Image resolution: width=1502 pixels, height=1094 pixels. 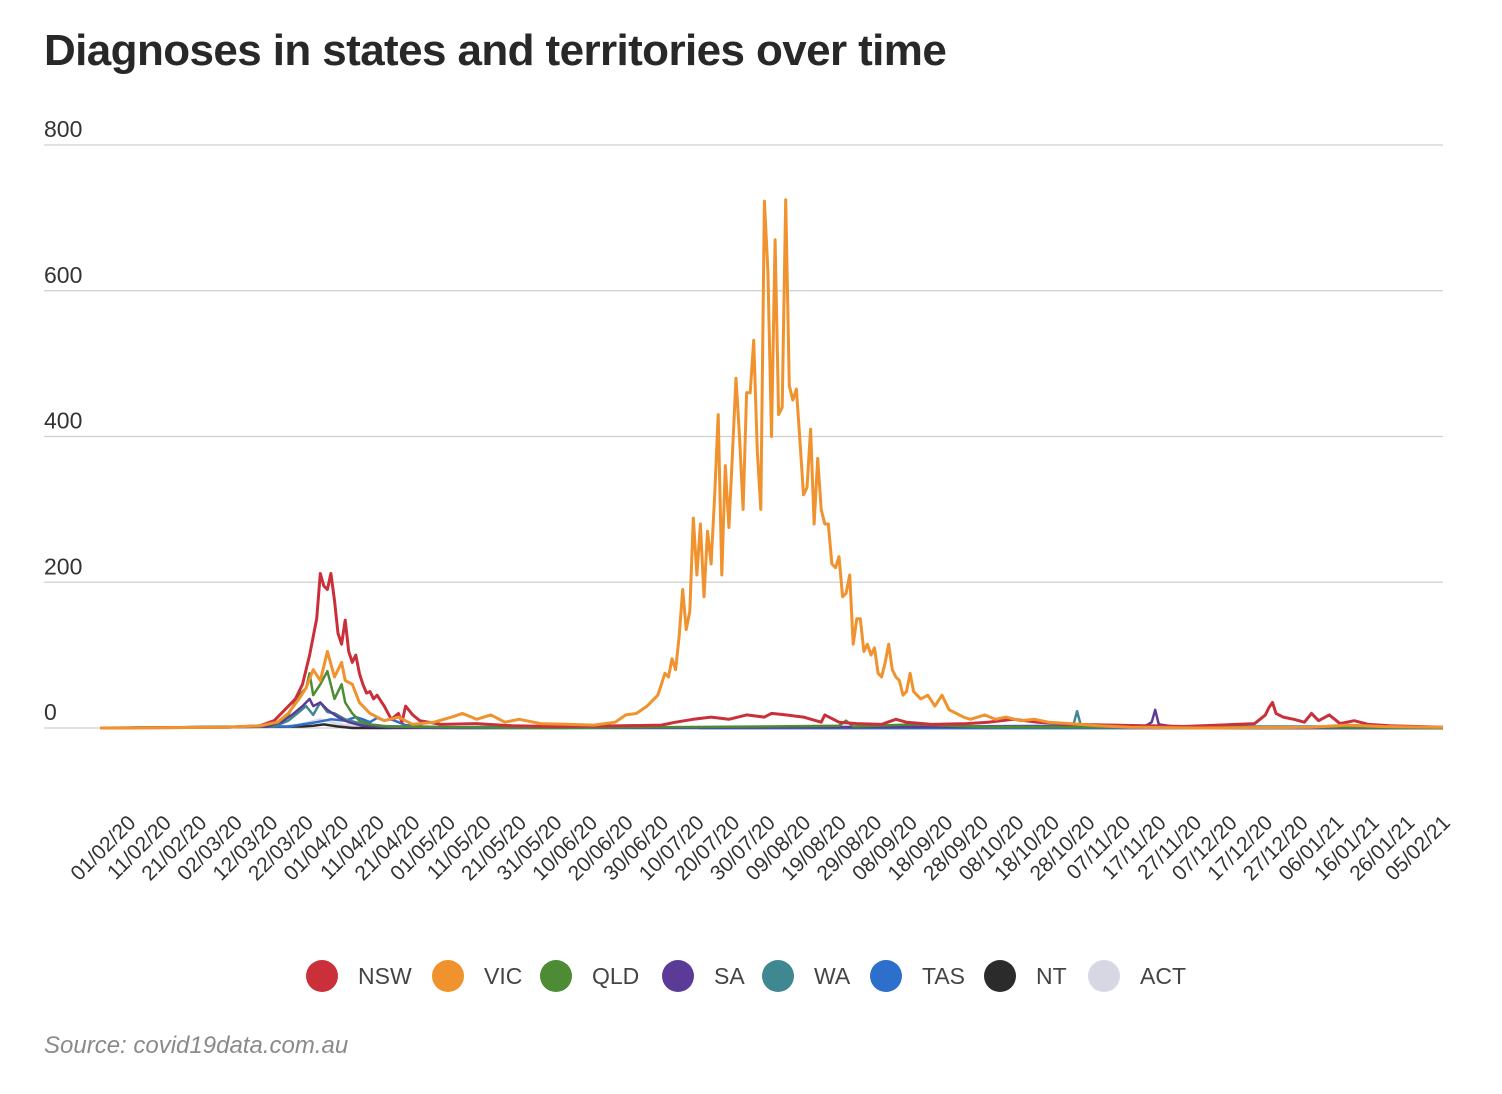 I want to click on legend: NSW VIC QLD SA WA TAS NT ACT, so click(x=751, y=976).